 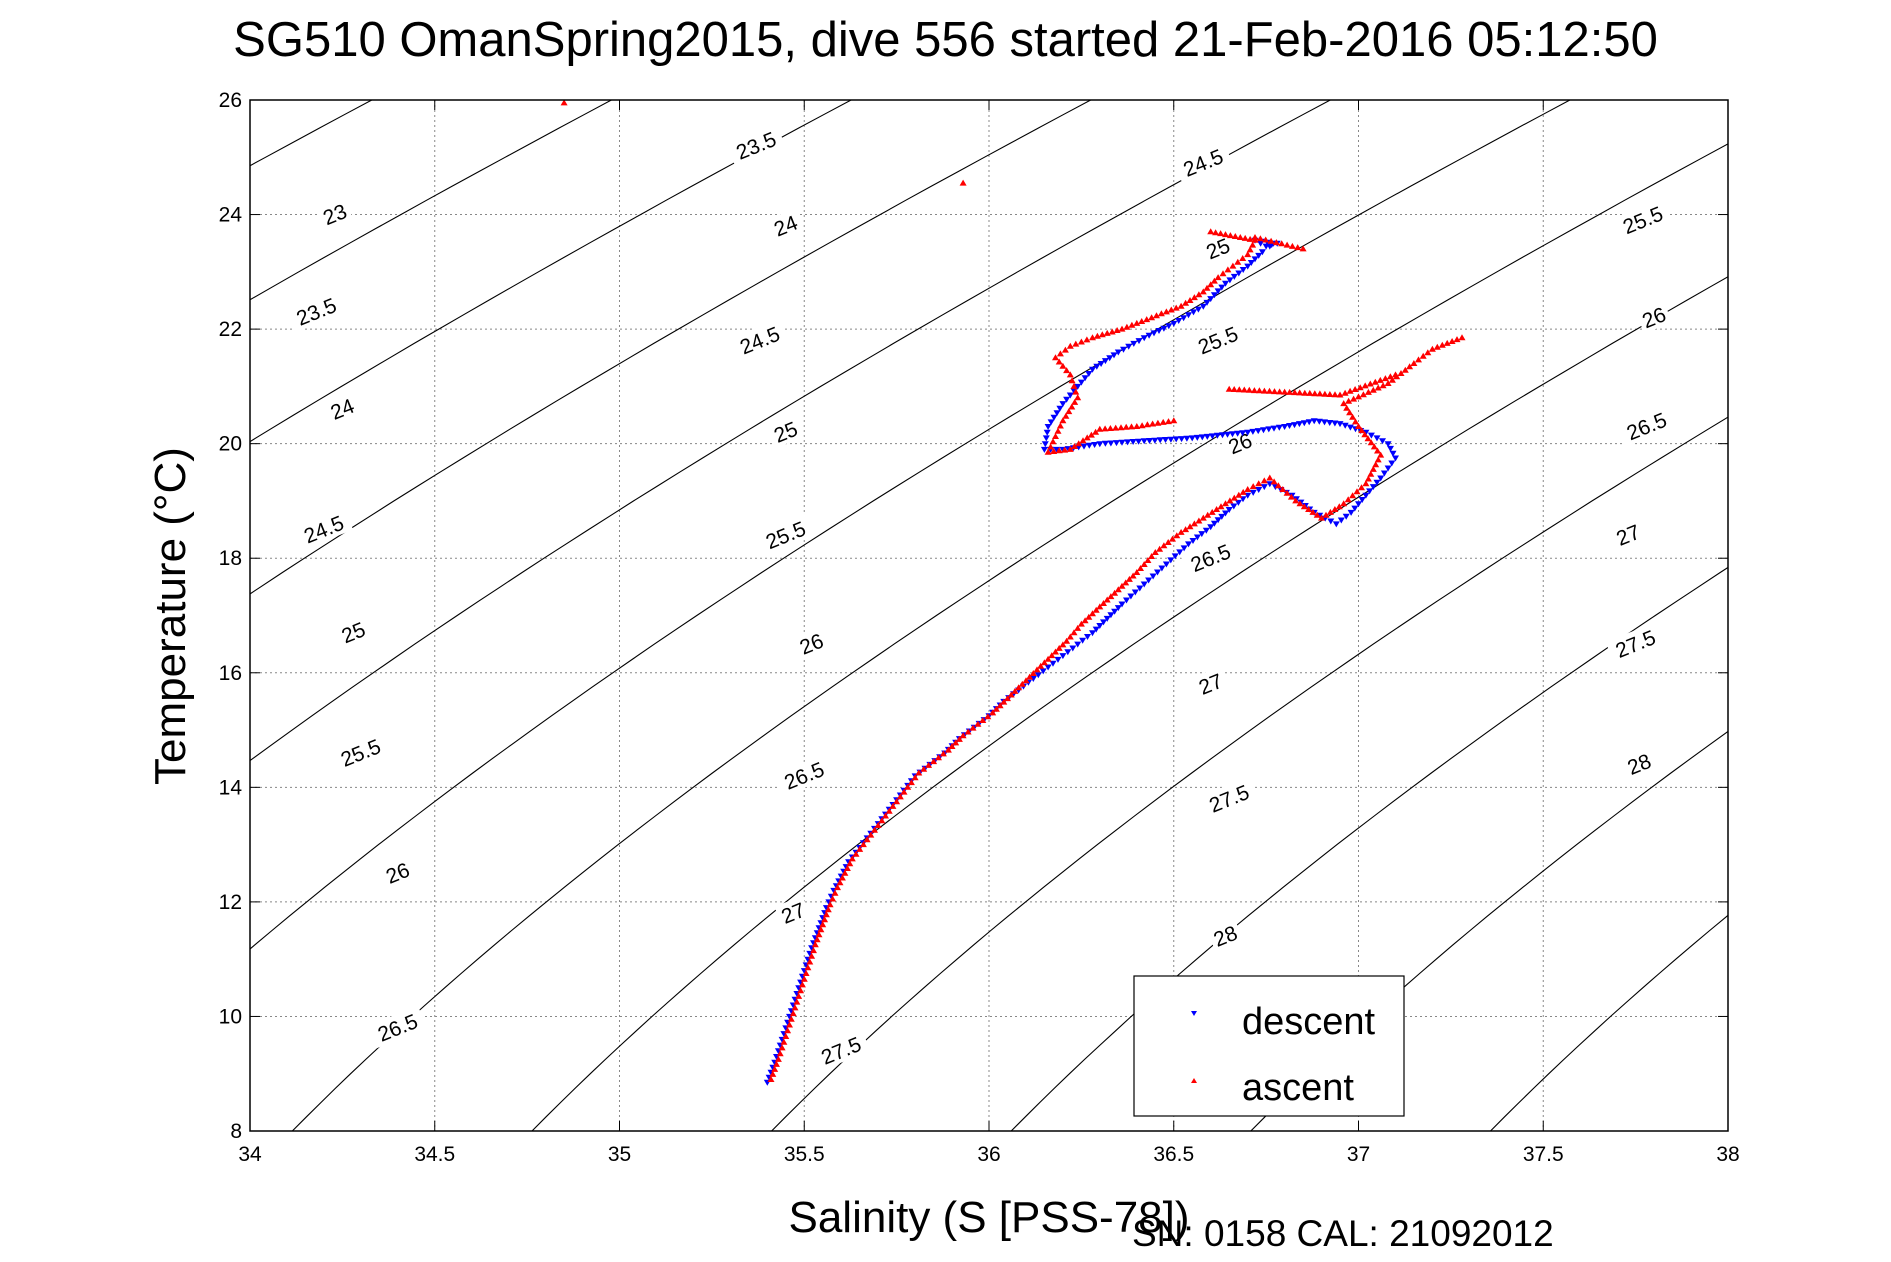 What do you see at coordinates (66, 615) in the screenshot?
I see `isopycnal-line` at bounding box center [66, 615].